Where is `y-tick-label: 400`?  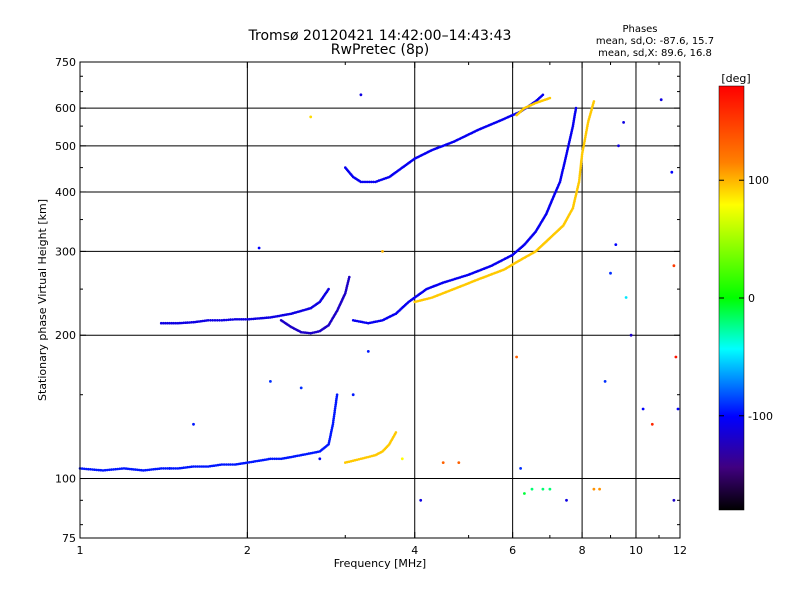 y-tick-label: 400 is located at coordinates (65, 192).